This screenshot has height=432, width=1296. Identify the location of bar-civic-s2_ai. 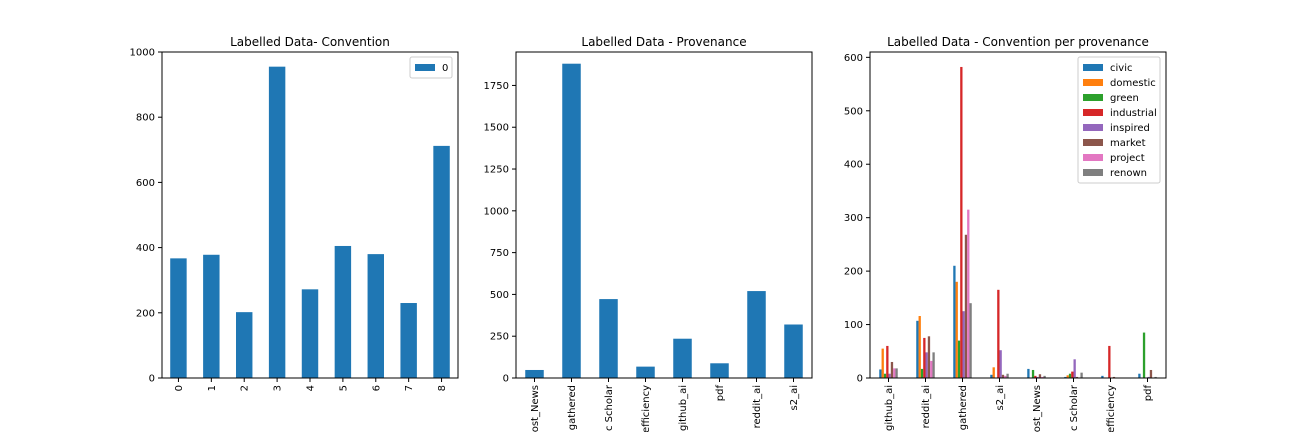
(991, 376).